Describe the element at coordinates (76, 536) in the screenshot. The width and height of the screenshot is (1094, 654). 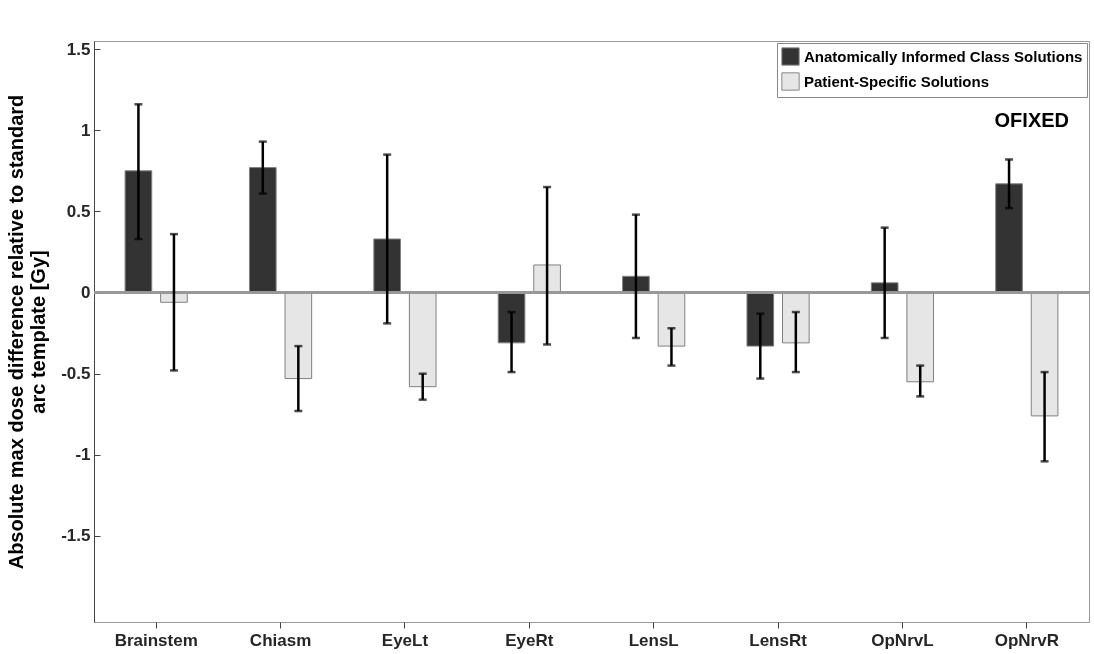
I see `y-tick-label: -1.5` at that location.